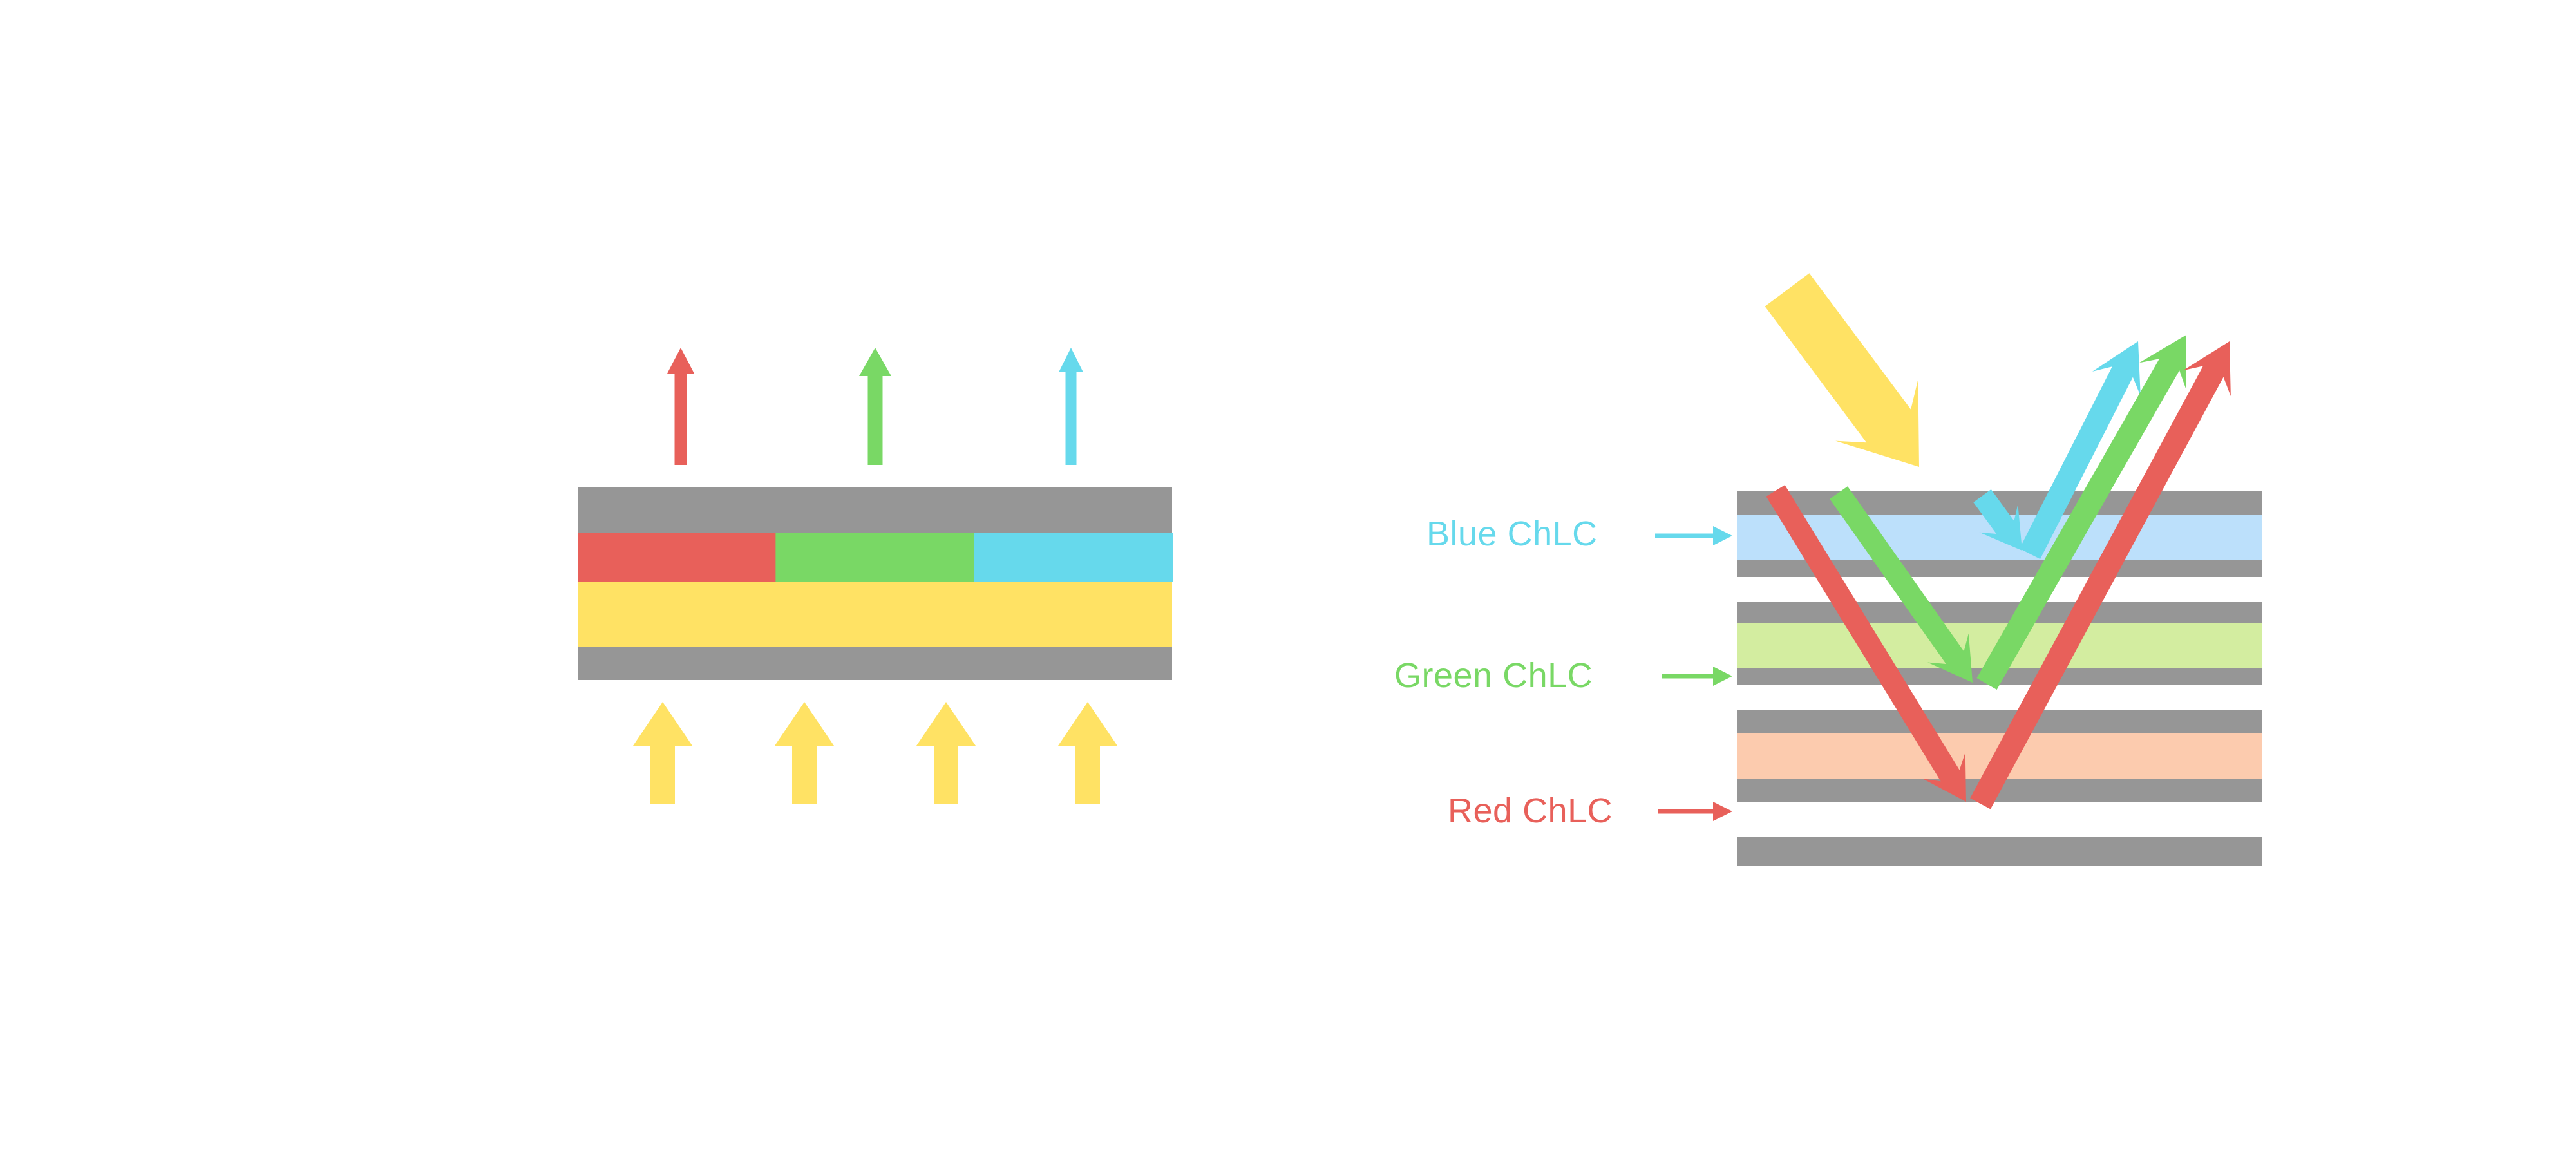  I want to click on red-chlc-label-arrow, so click(1695, 811).